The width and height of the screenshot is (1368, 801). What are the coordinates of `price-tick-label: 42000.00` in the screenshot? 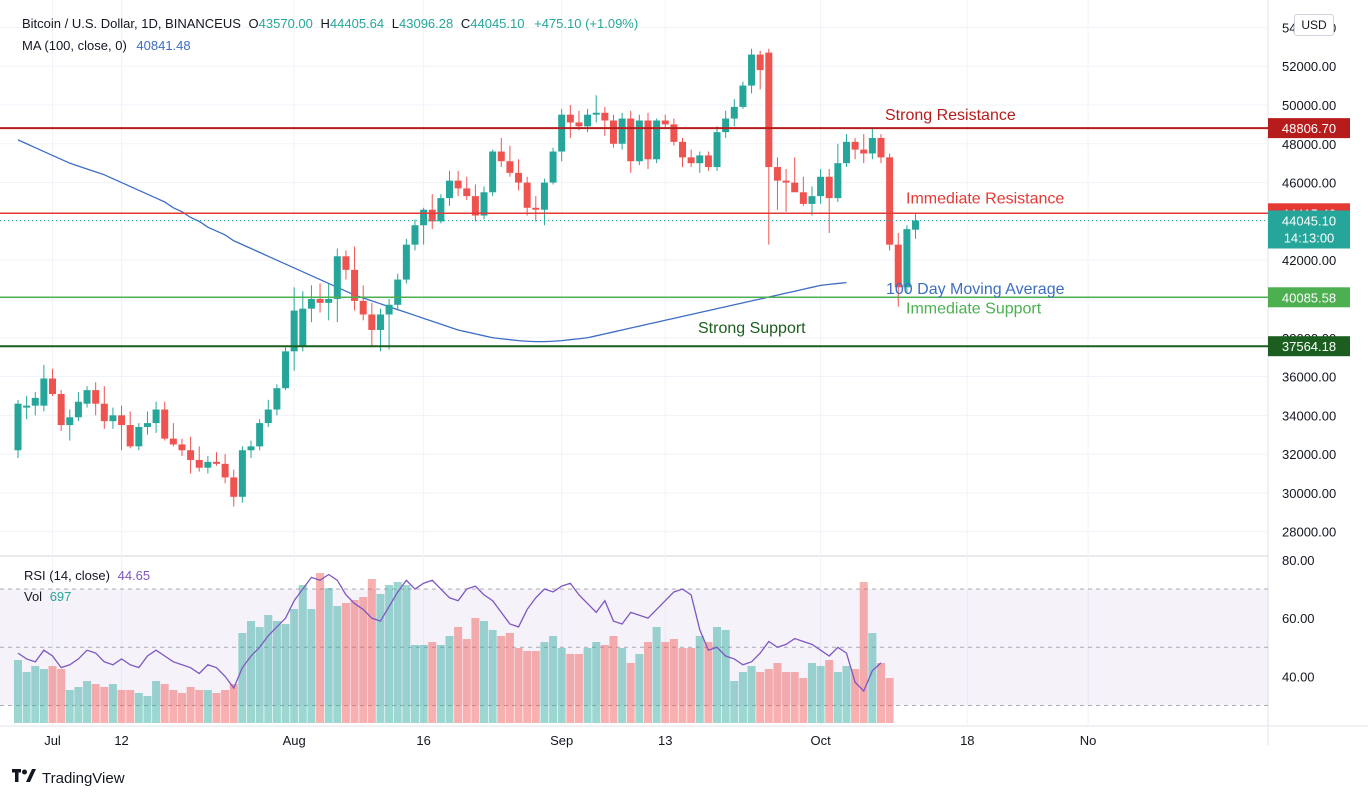 It's located at (1309, 260).